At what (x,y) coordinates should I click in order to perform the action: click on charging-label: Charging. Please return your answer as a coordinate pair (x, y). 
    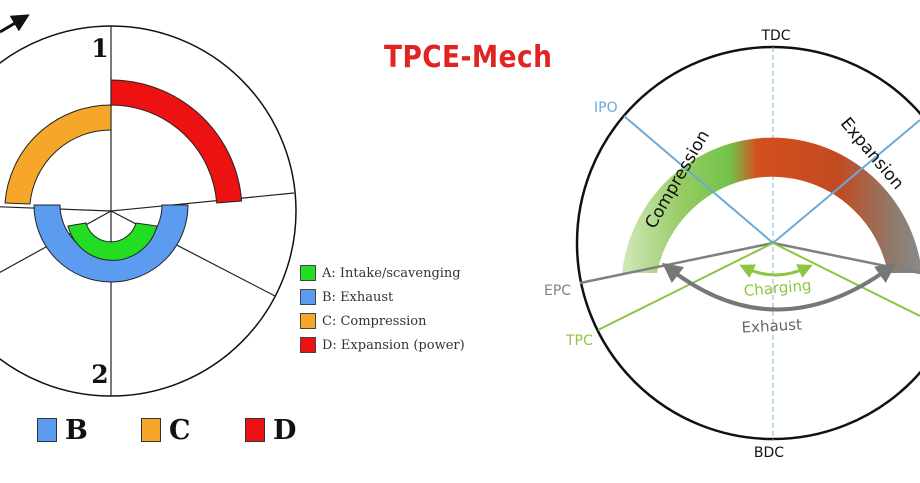
    Looking at the image, I should click on (777, 288).